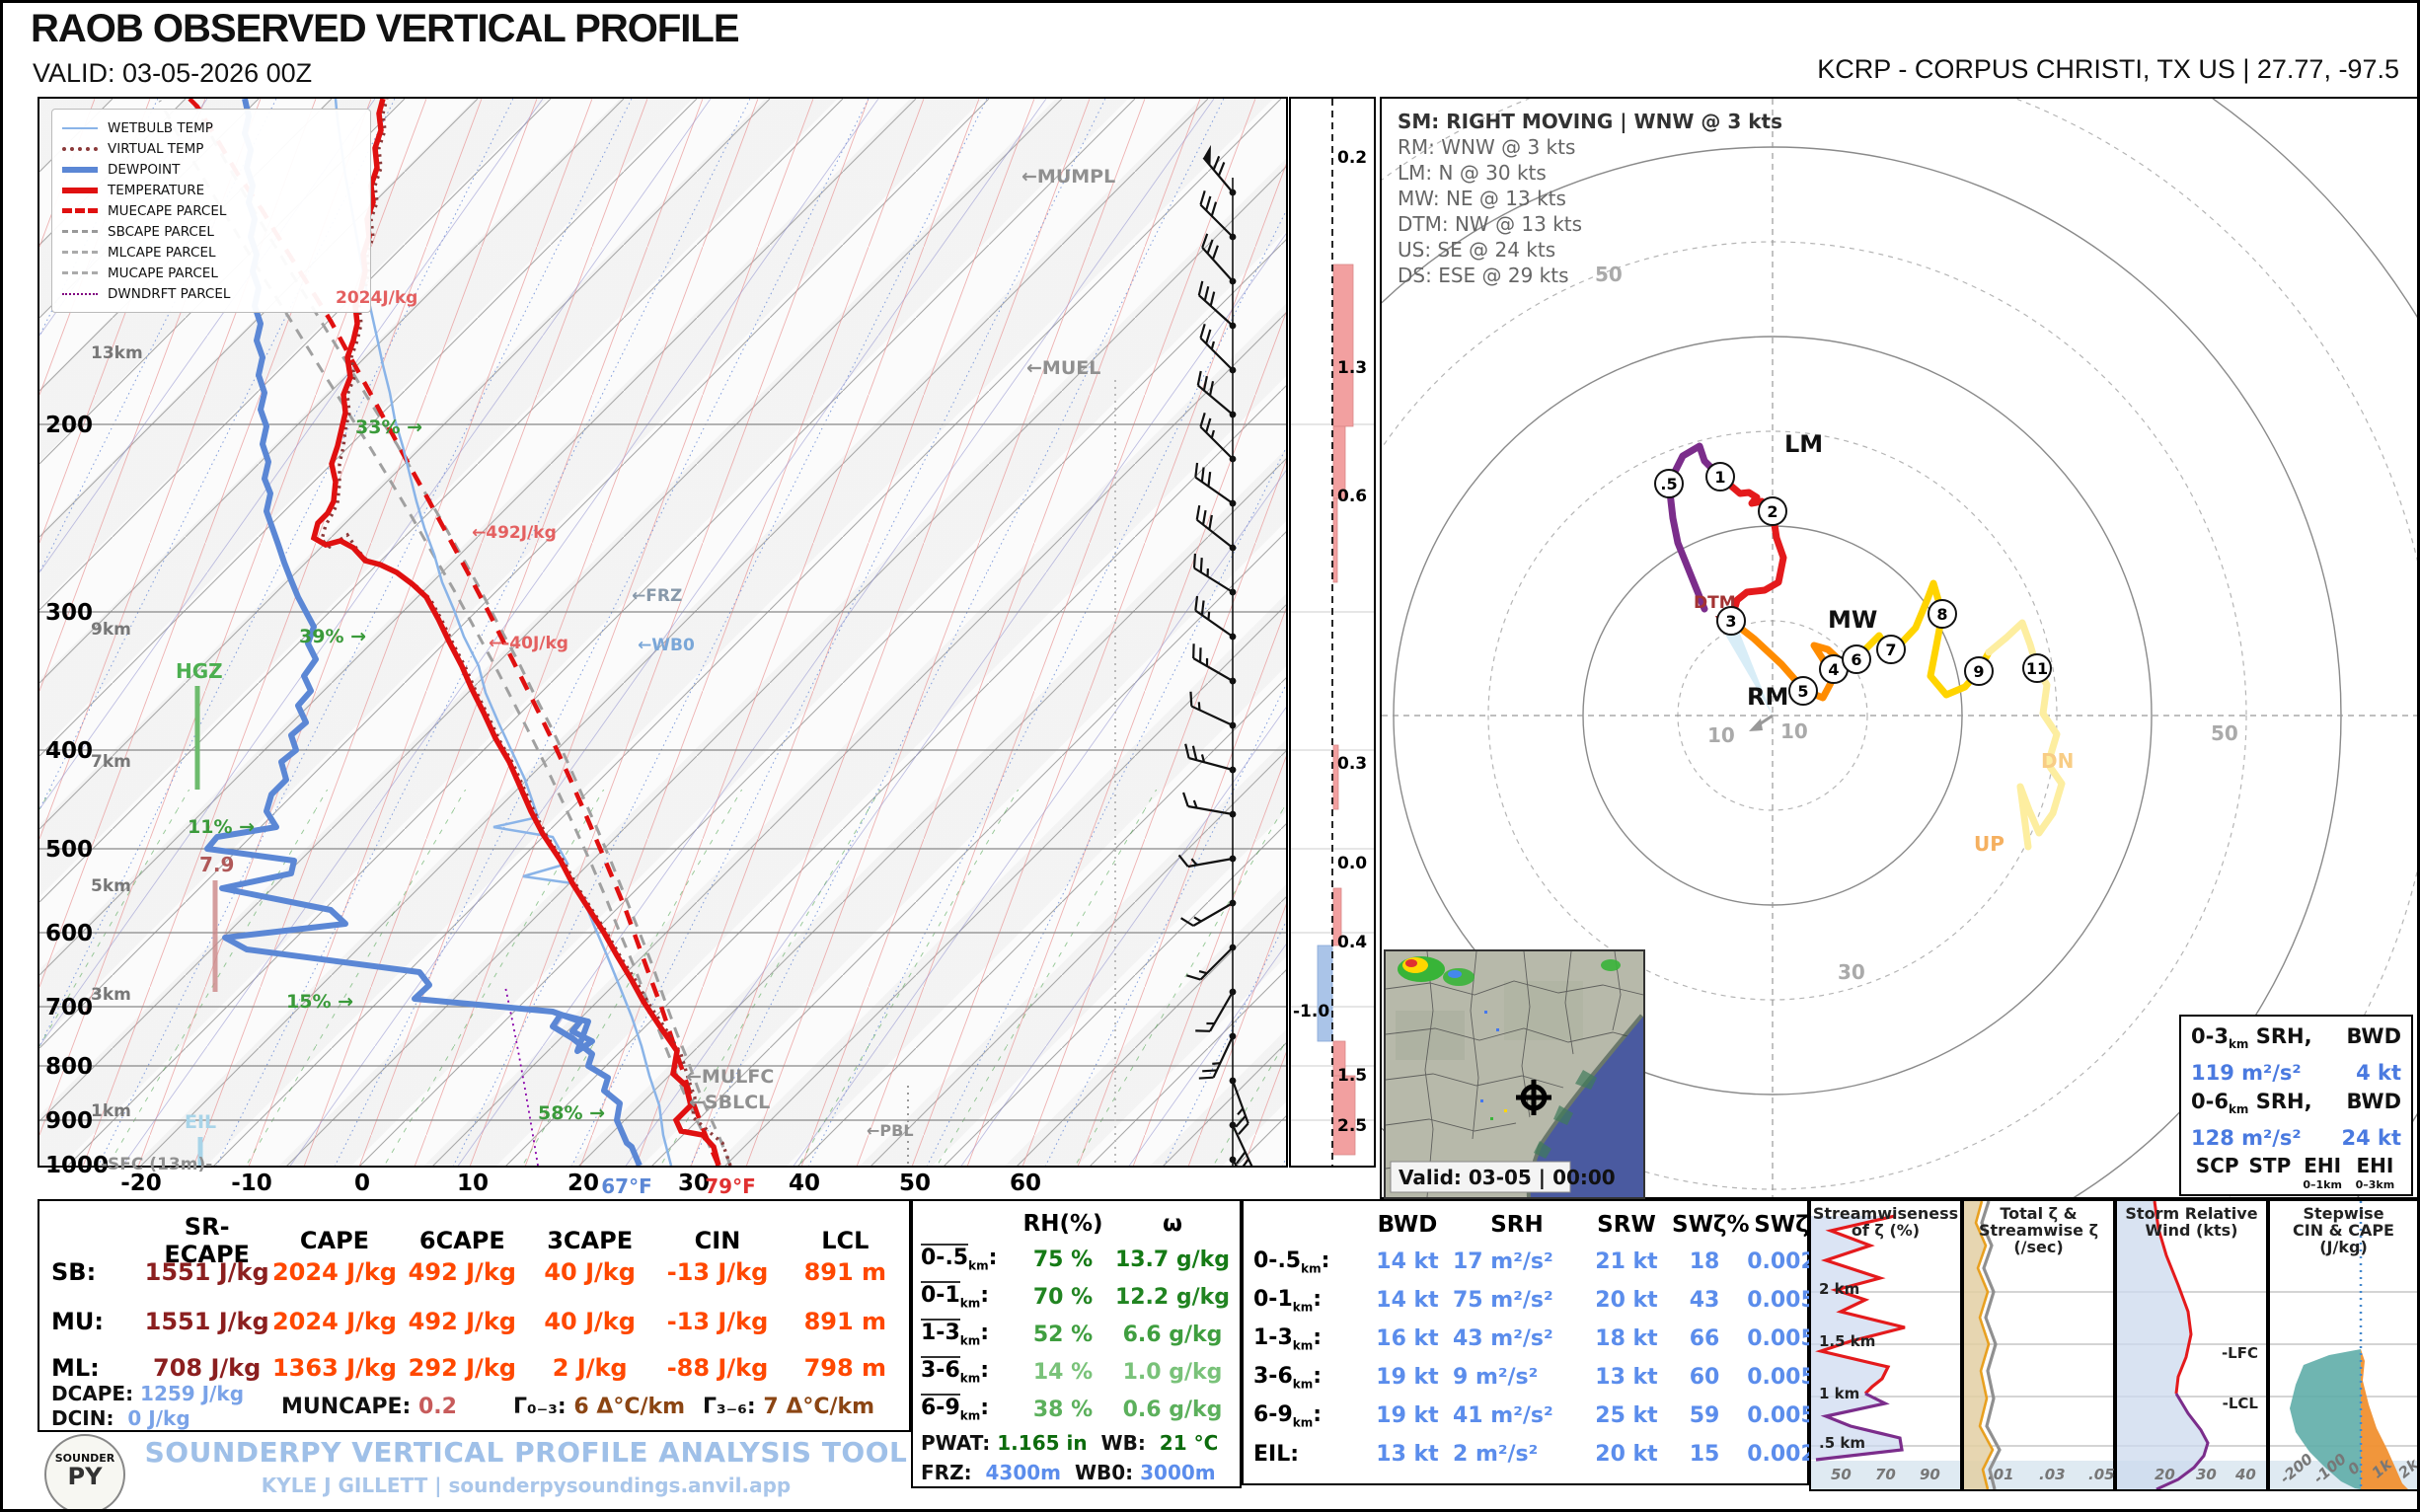 This screenshot has height=1512, width=2420. Describe the element at coordinates (160, 128) in the screenshot. I see `legend-label: WETBULB TEMP` at that location.